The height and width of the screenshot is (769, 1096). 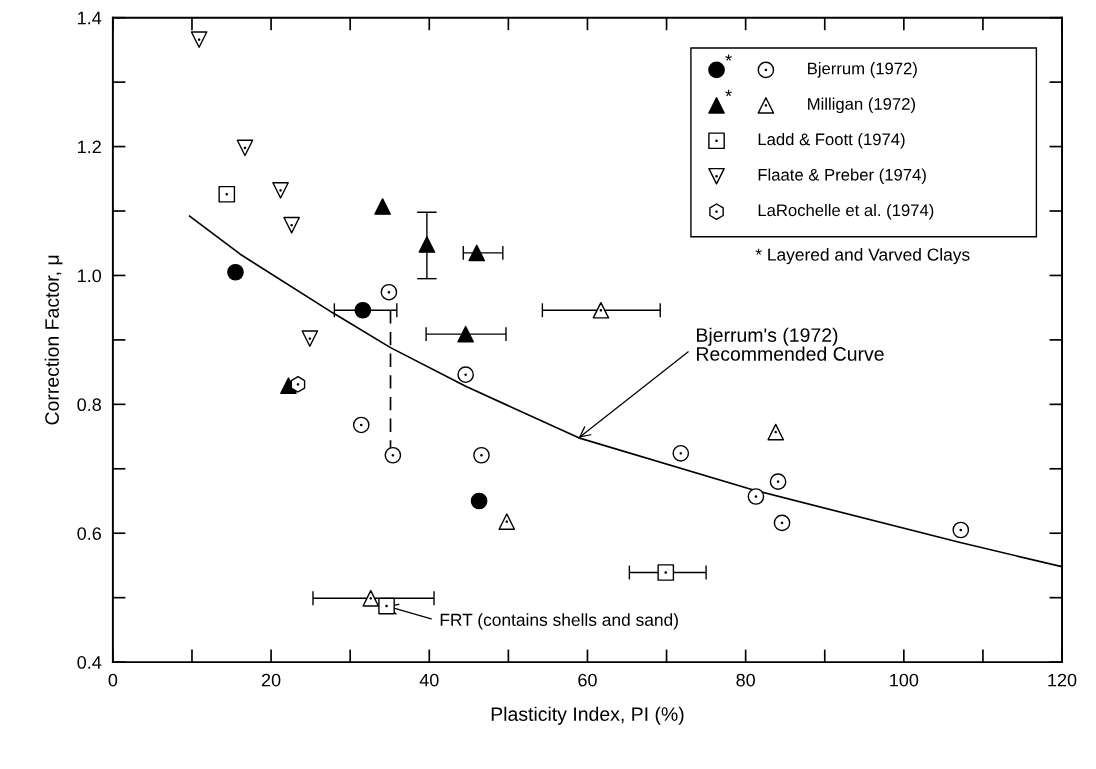 What do you see at coordinates (89, 147) in the screenshot?
I see `y-tick-label: 1.2` at bounding box center [89, 147].